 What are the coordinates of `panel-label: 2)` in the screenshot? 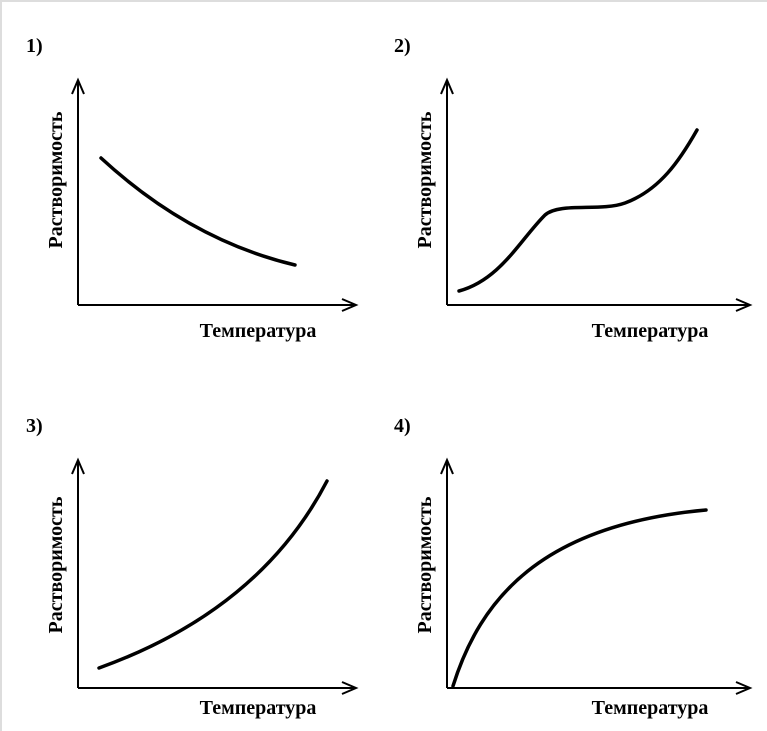 It's located at (402, 46).